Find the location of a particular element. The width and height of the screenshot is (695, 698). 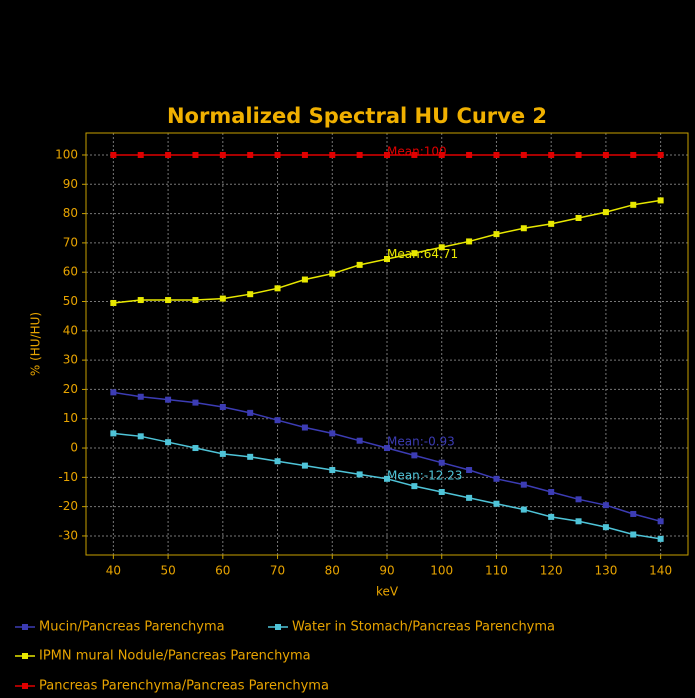

y-tick-label: -30 is located at coordinates (68, 535).